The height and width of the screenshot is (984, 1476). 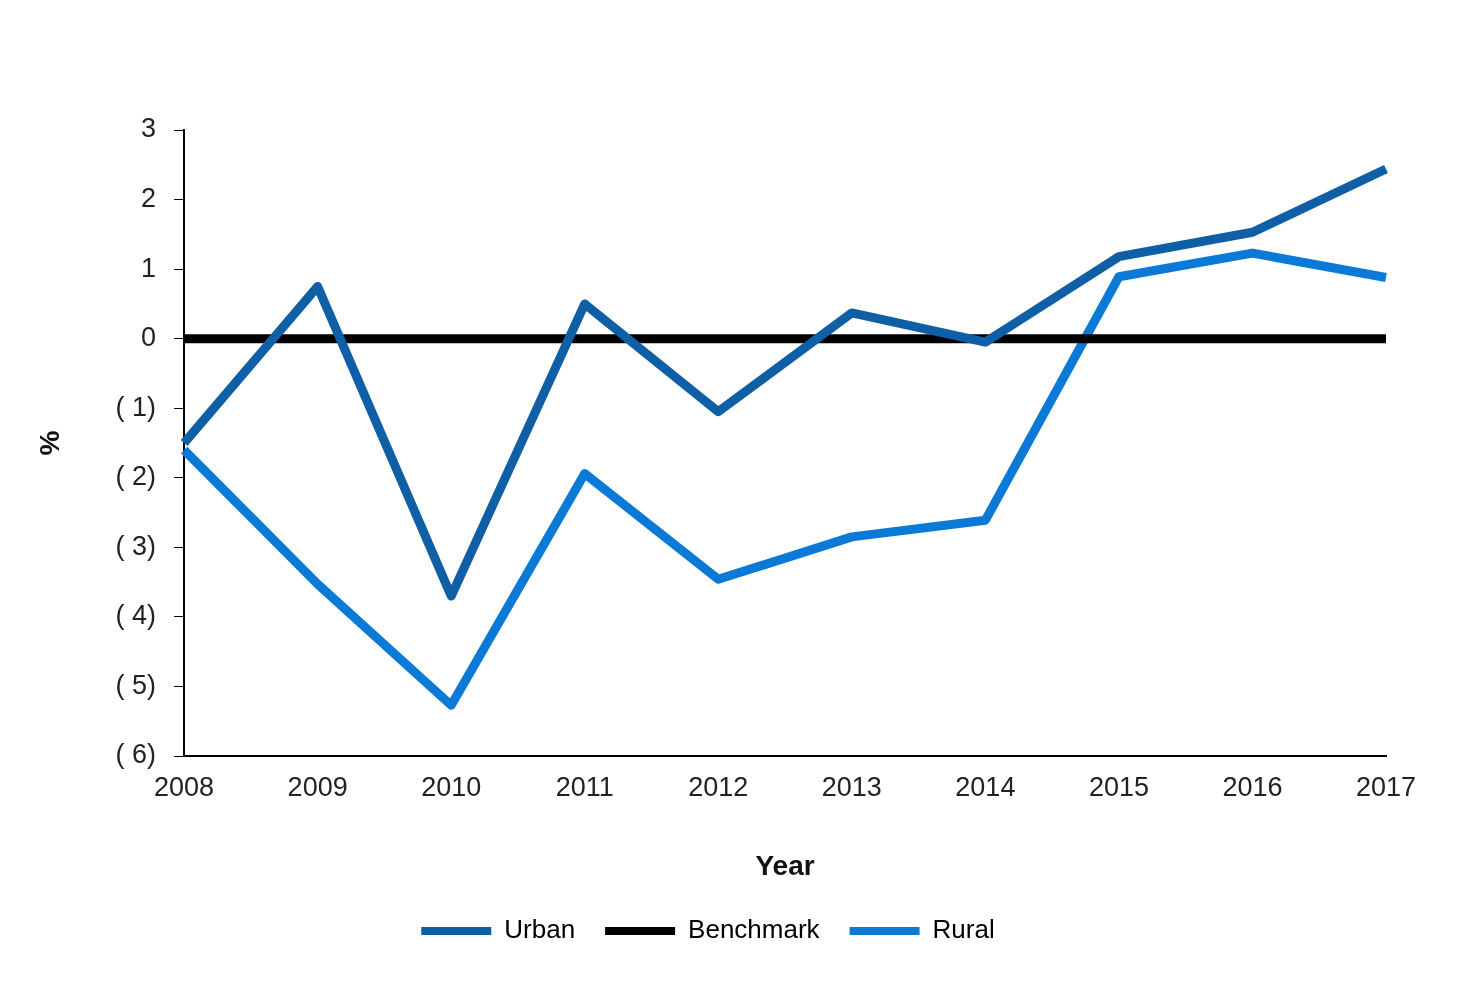 What do you see at coordinates (184, 786) in the screenshot?
I see `x-tick-label: 2008` at bounding box center [184, 786].